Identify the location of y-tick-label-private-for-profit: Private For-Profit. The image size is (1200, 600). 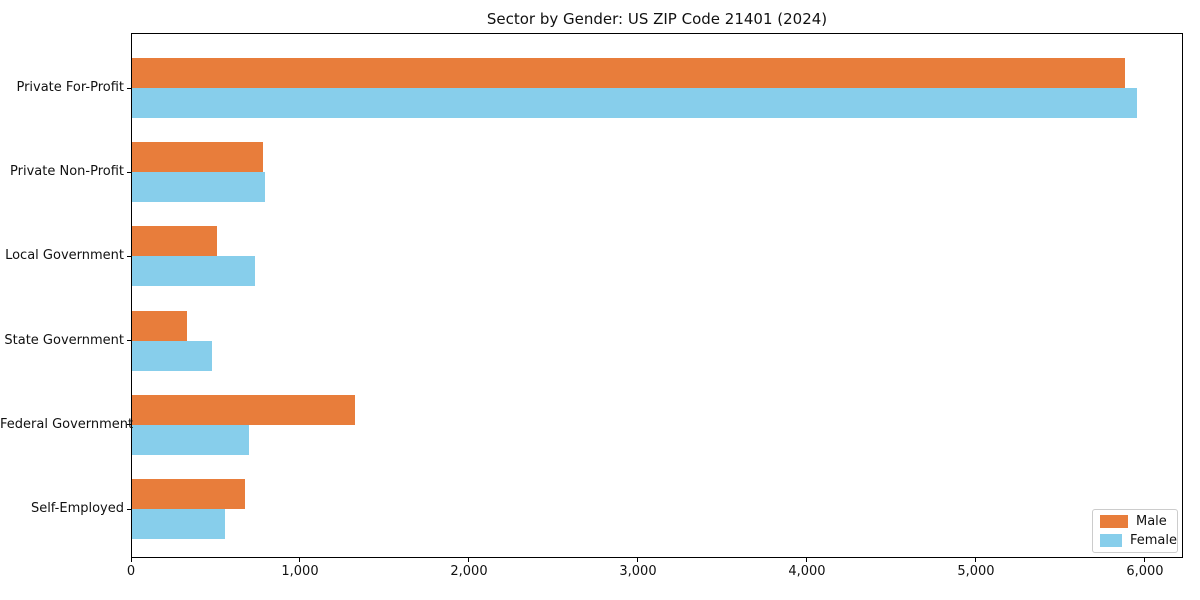
(70, 87).